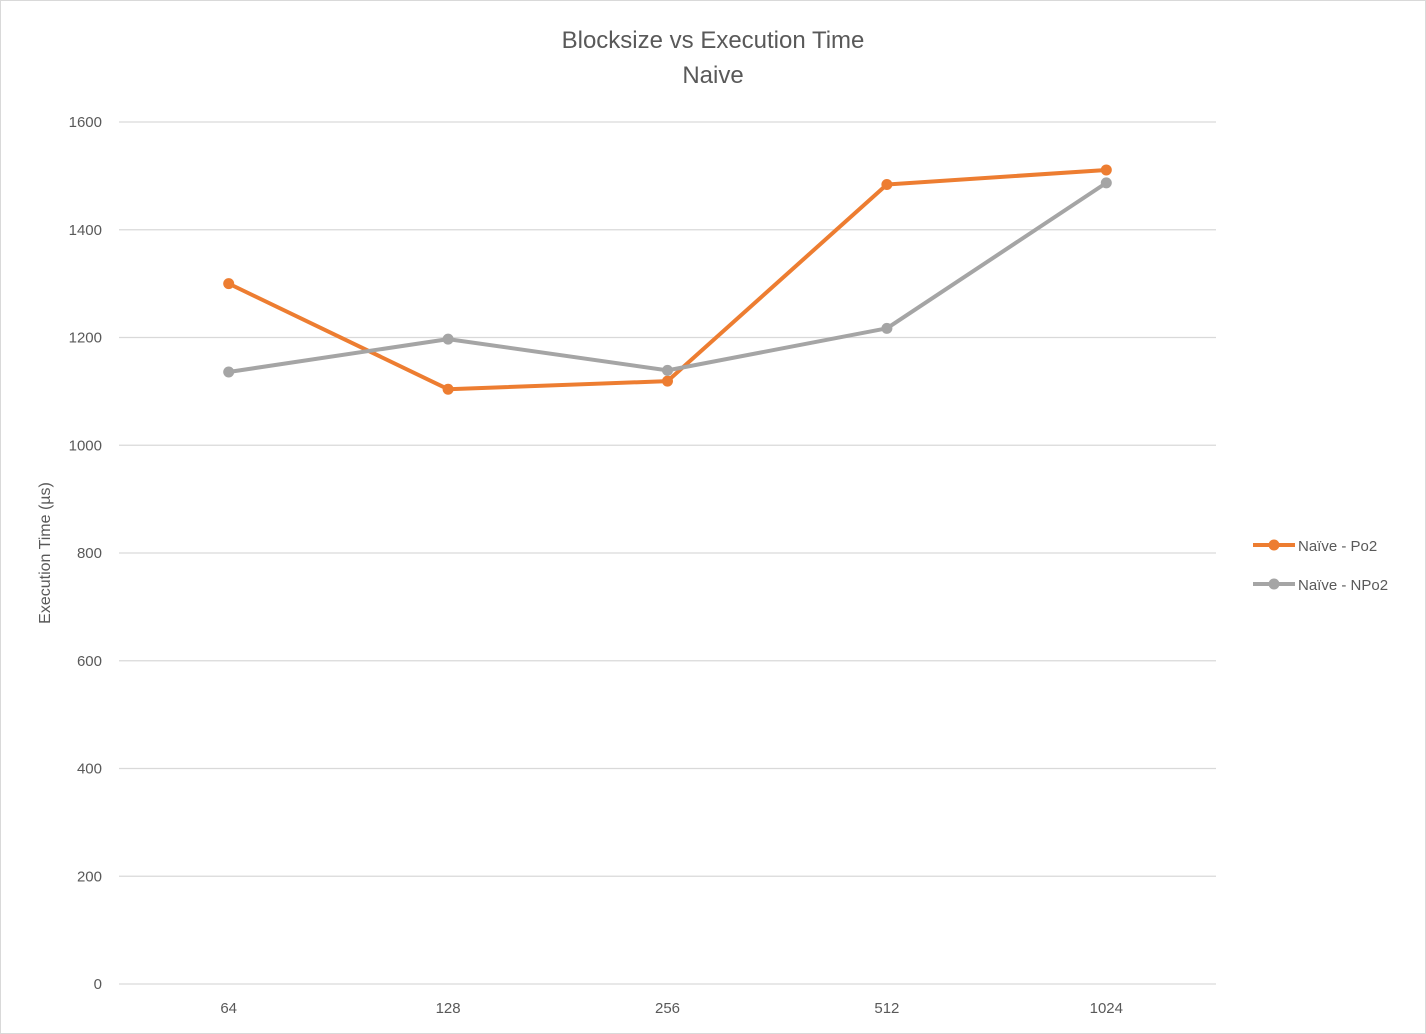 This screenshot has height=1034, width=1426. I want to click on y-tick-labels: 0 200 400 600 800 1000 1200 1400 1600, so click(85, 553).